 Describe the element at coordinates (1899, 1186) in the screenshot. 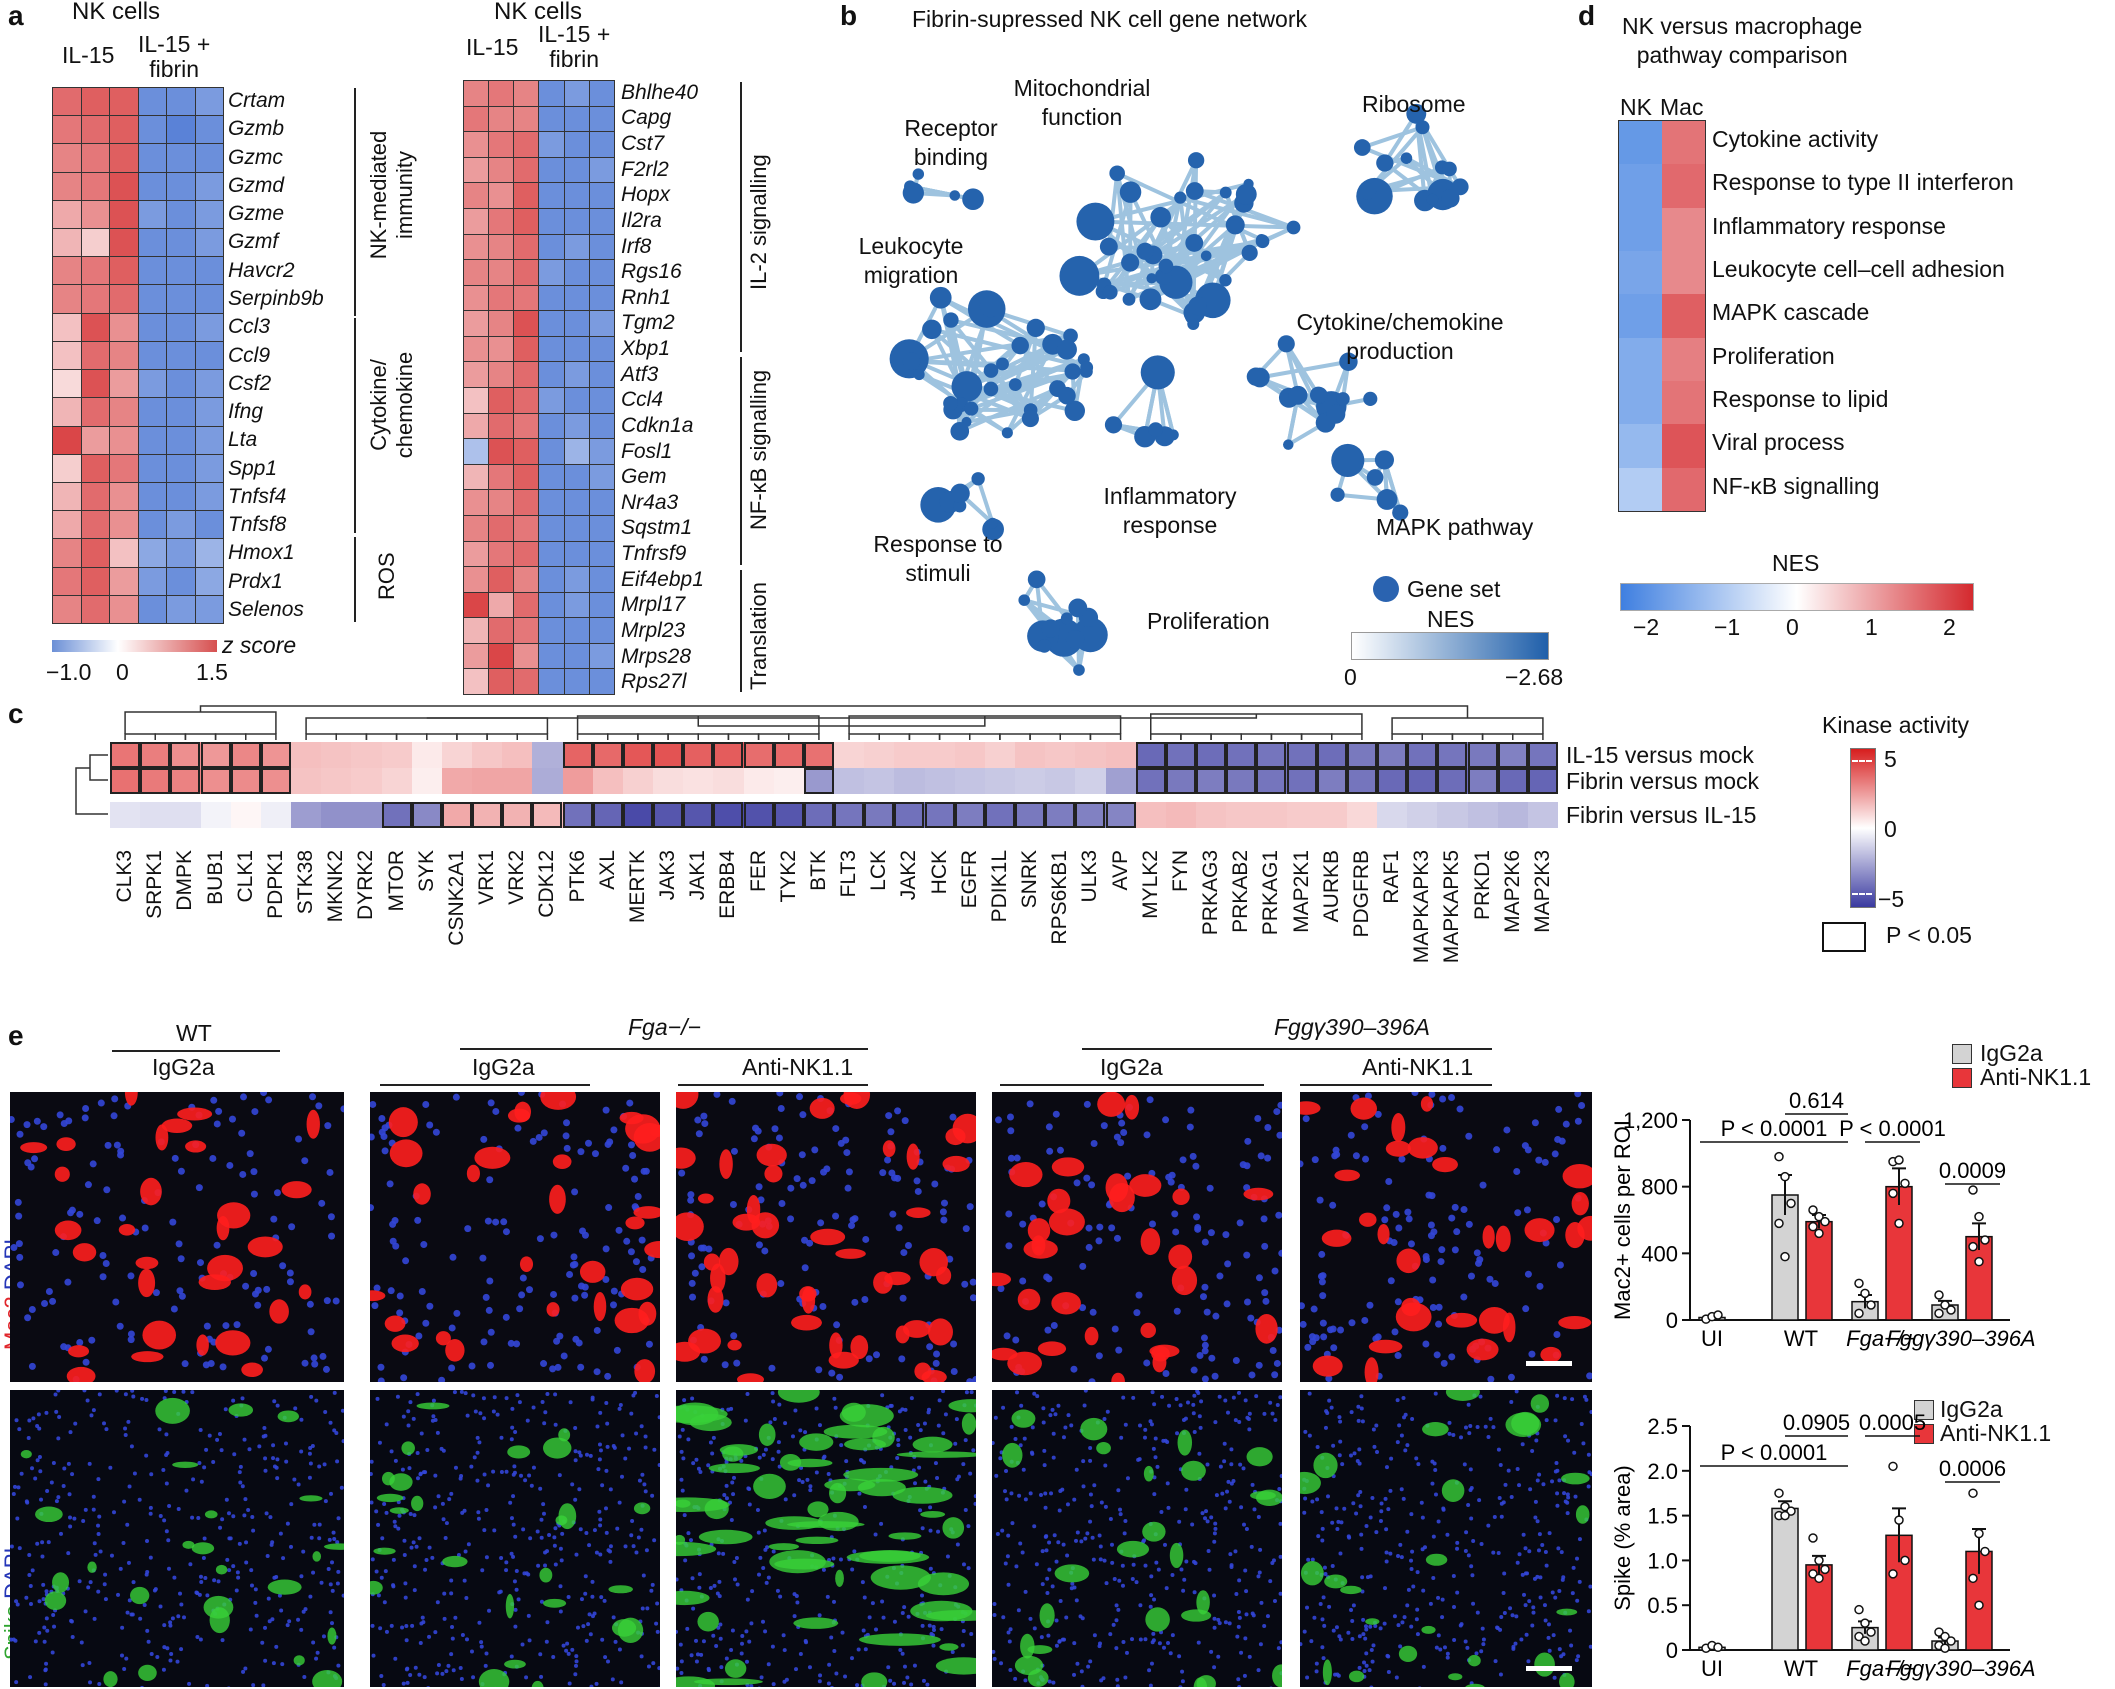

I see `error-bar` at that location.